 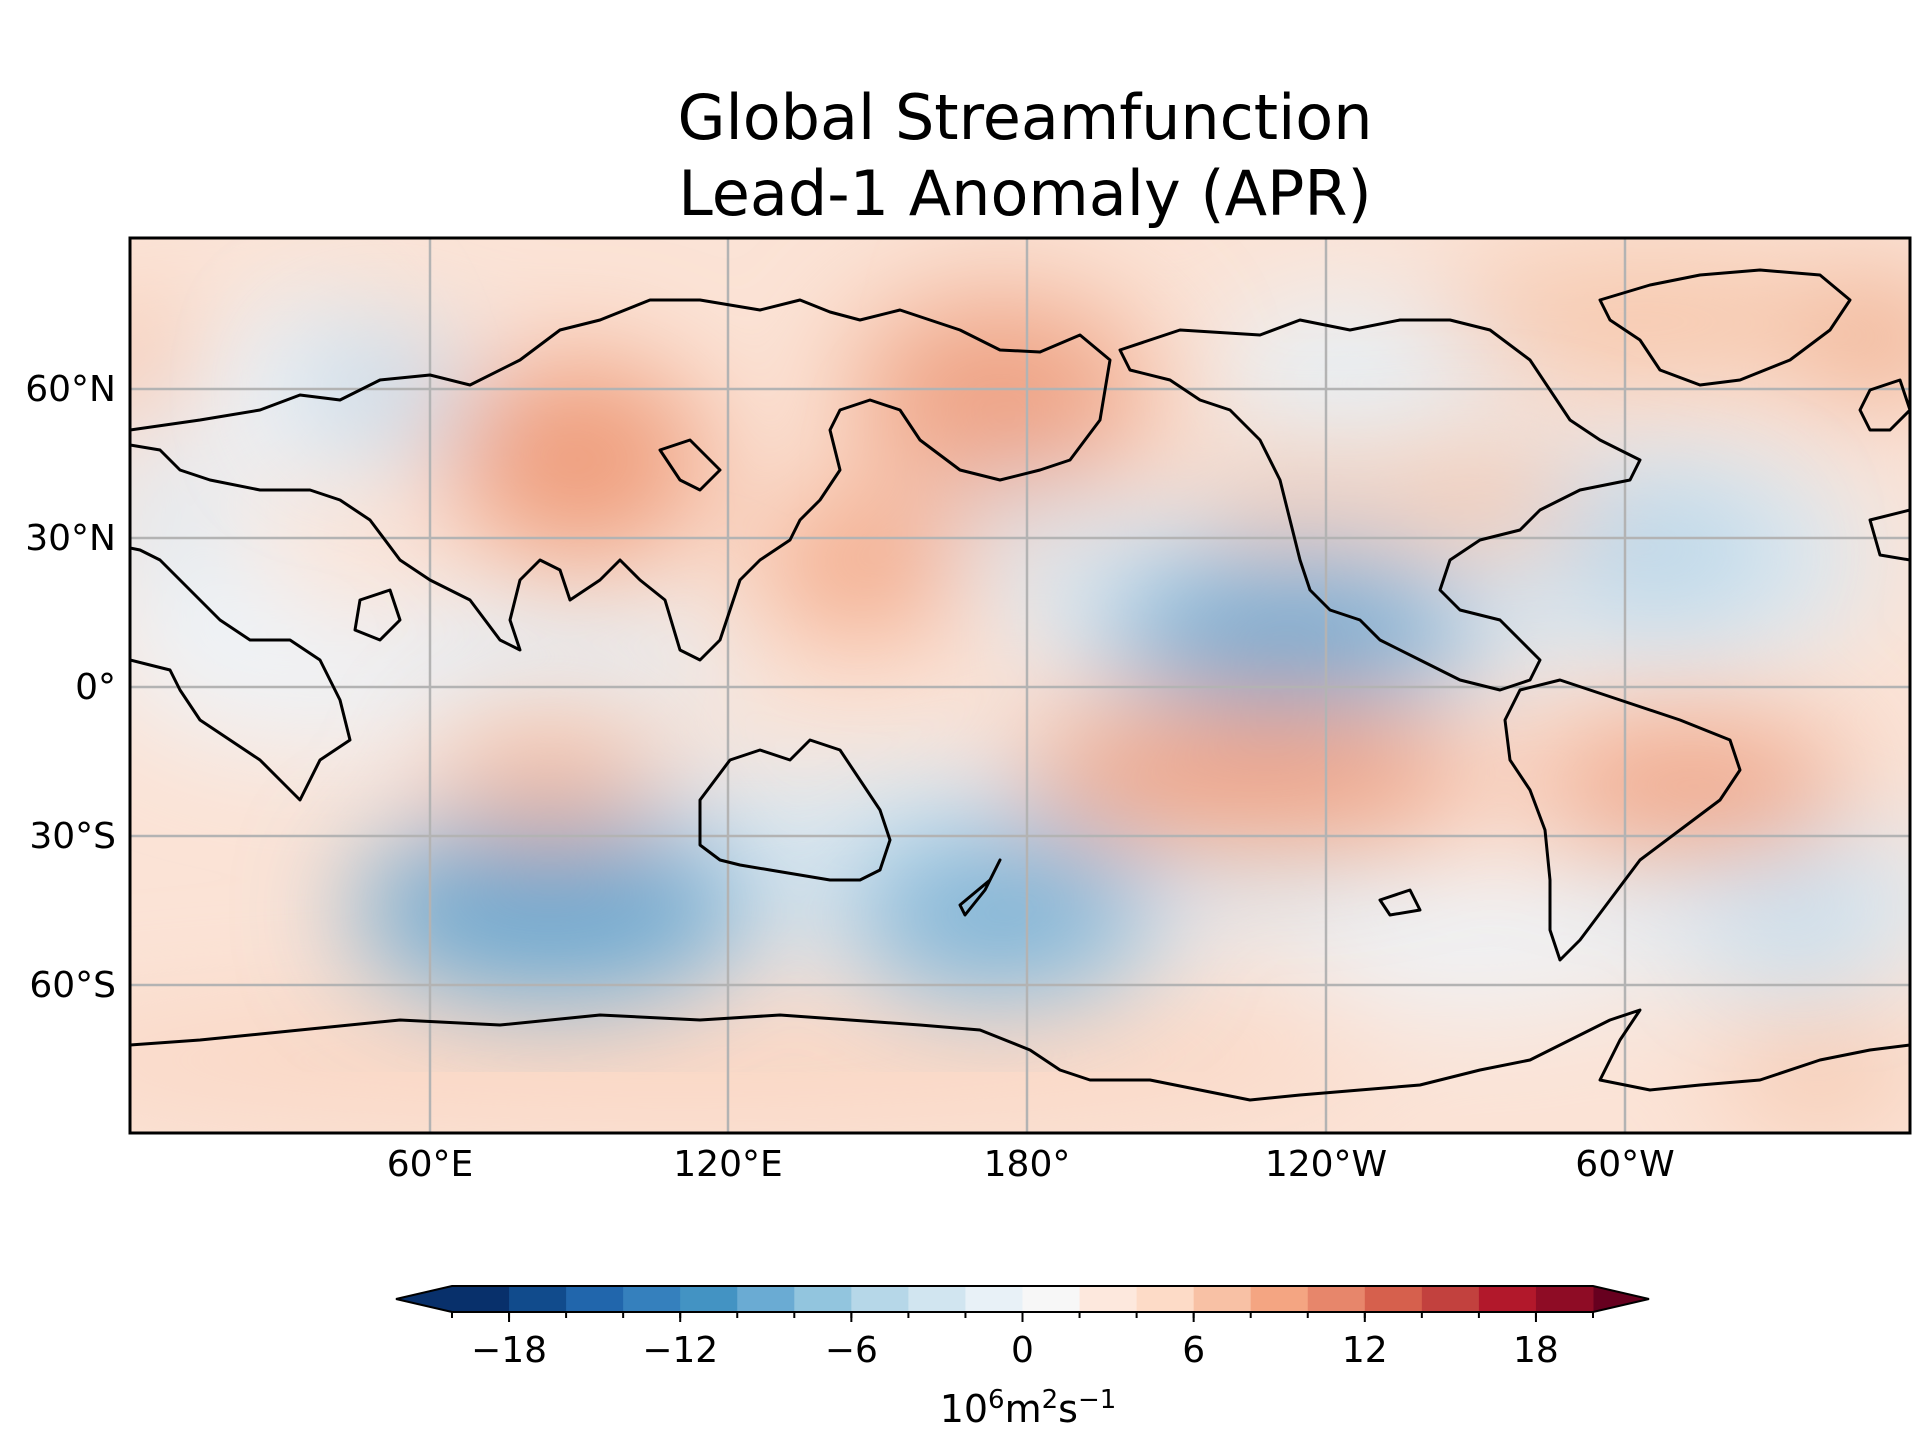 What do you see at coordinates (1028, 1408) in the screenshot?
I see `colorbar-label: 106m2s−1` at bounding box center [1028, 1408].